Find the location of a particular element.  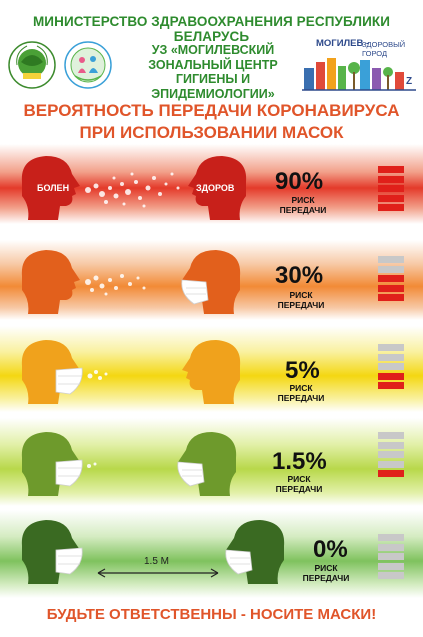

city-slogan: ЗДОРОВЫЙ ГОРОД is located at coordinates (384, 49).